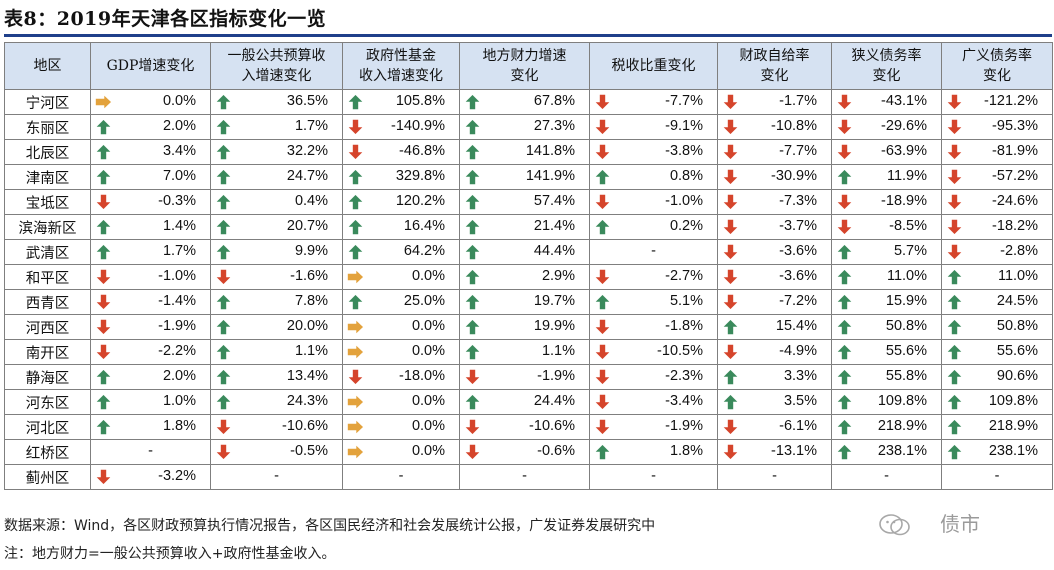 The height and width of the screenshot is (570, 1054). What do you see at coordinates (311, 251) in the screenshot?
I see `cell-value: 9.9%` at bounding box center [311, 251].